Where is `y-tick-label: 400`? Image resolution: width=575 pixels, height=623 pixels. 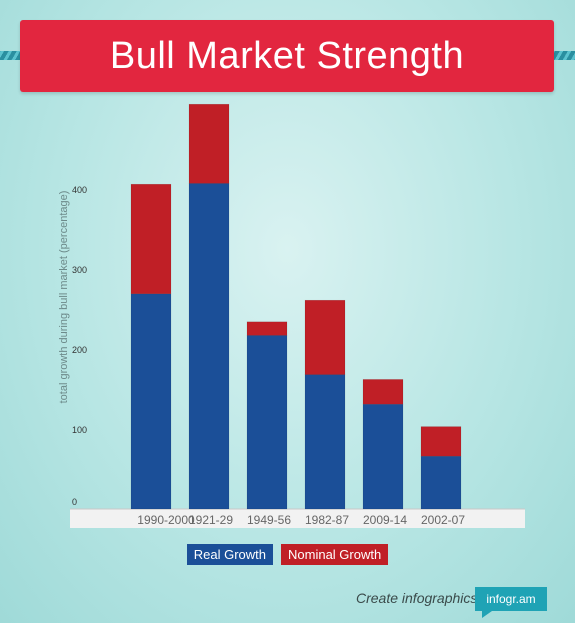
y-tick-label: 400 is located at coordinates (79, 190).